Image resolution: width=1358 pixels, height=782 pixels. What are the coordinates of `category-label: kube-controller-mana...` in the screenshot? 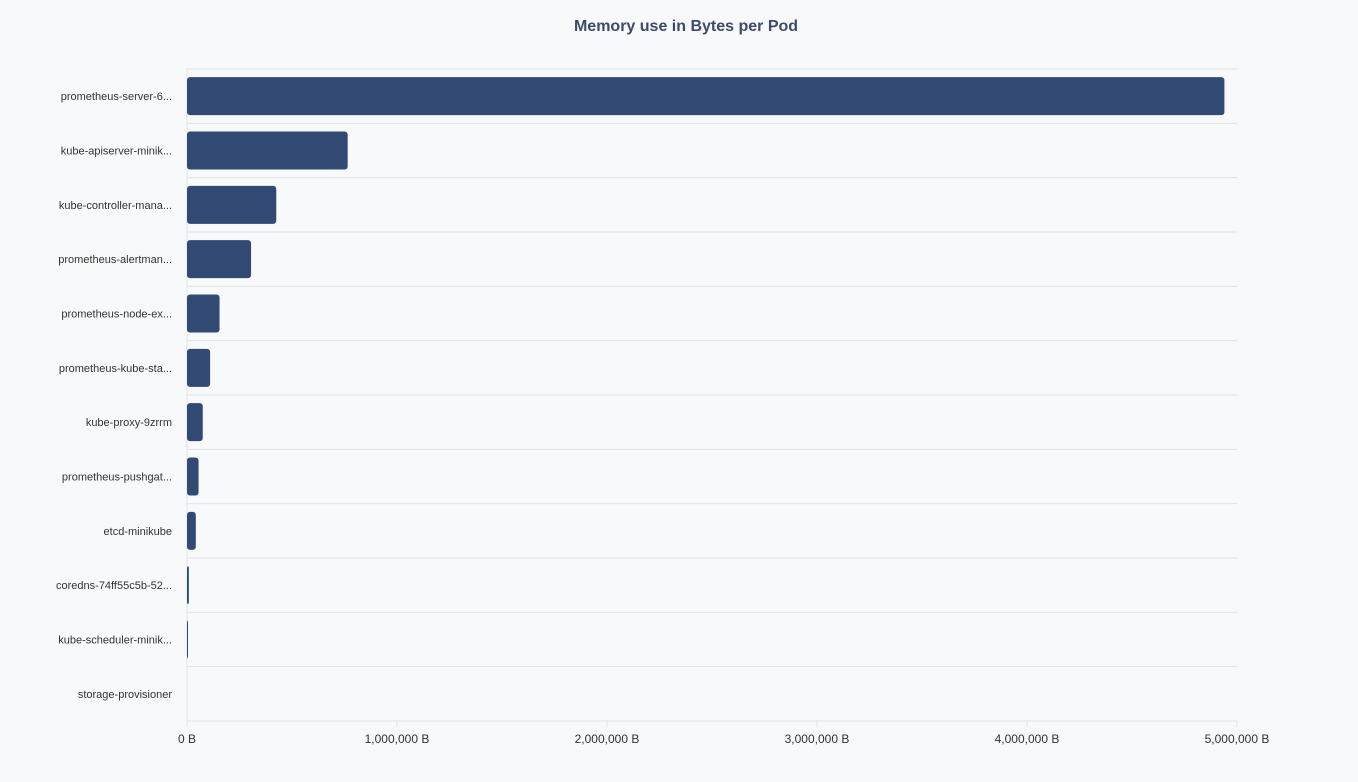 It's located at (115, 206).